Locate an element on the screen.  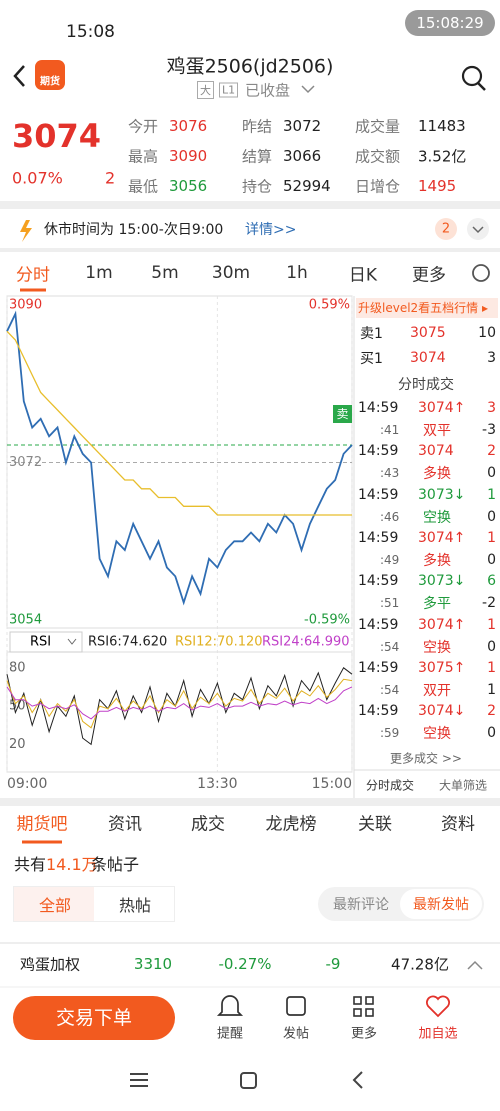
quote-value: 3056 is located at coordinates (188, 186).